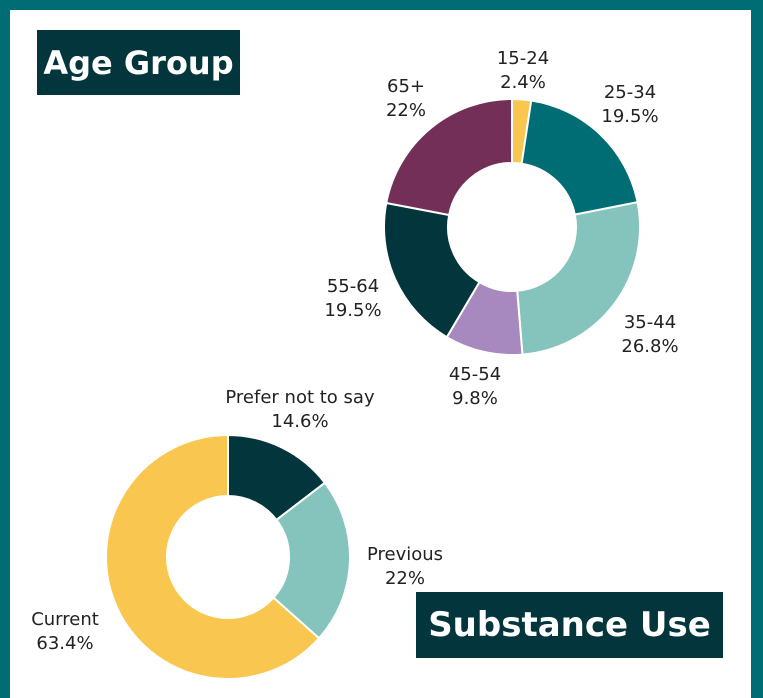 The height and width of the screenshot is (698, 763). What do you see at coordinates (406, 86) in the screenshot?
I see `age-category-label-65: 65+` at bounding box center [406, 86].